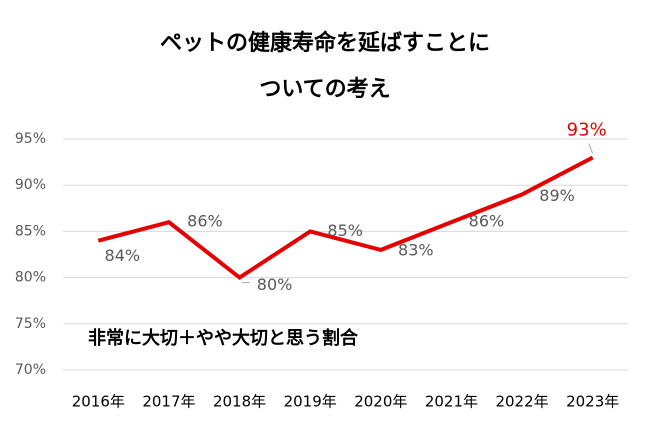 This screenshot has height=431, width=649. Describe the element at coordinates (587, 129) in the screenshot. I see `data-label: 93%` at that location.